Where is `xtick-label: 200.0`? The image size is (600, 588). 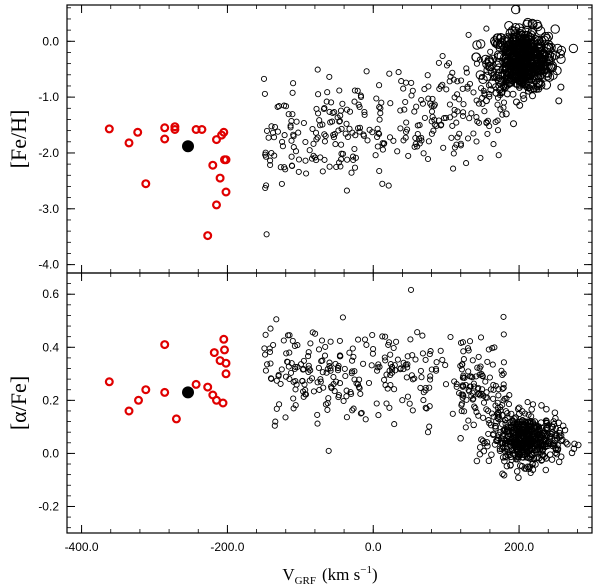 xtick-label: 200.0 is located at coordinates (519, 547).